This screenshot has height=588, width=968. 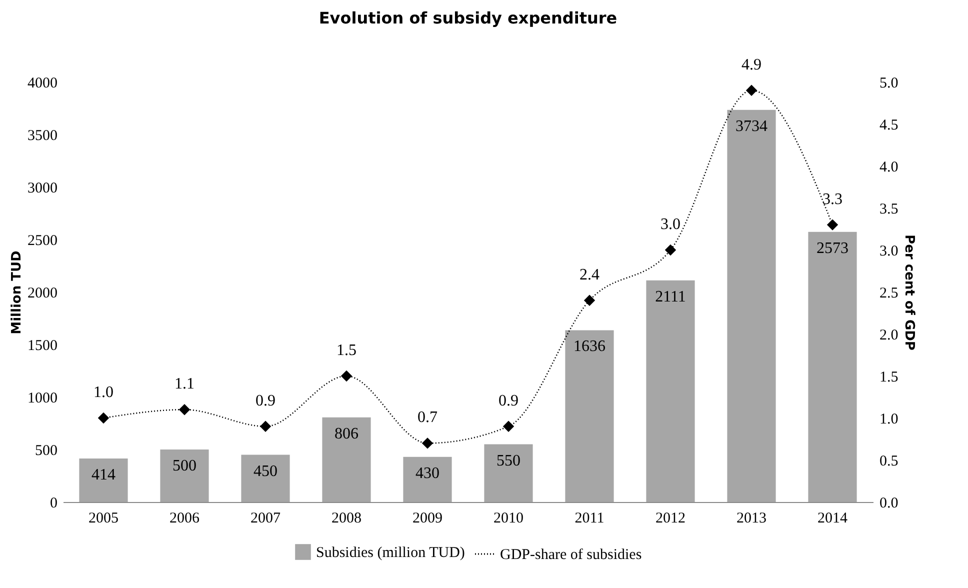 What do you see at coordinates (43, 241) in the screenshot?
I see `y-tick-label: 2500` at bounding box center [43, 241].